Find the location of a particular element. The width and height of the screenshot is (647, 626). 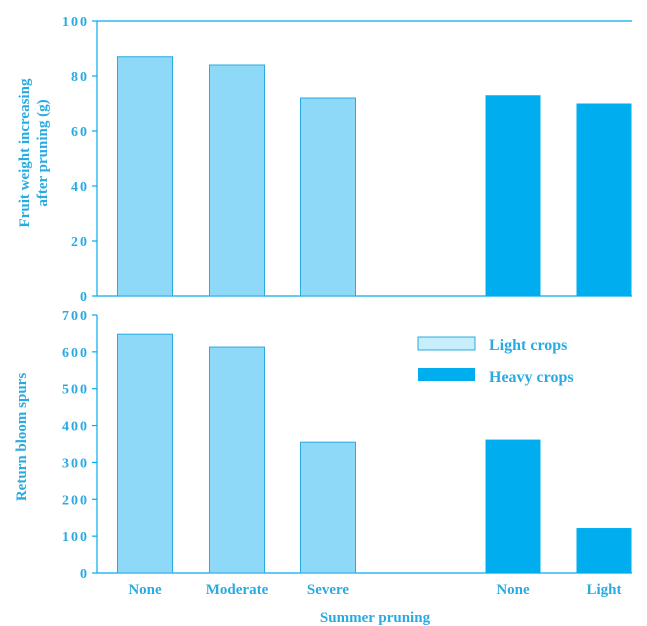

panel2-ytick-label: 200 is located at coordinates (75, 500).